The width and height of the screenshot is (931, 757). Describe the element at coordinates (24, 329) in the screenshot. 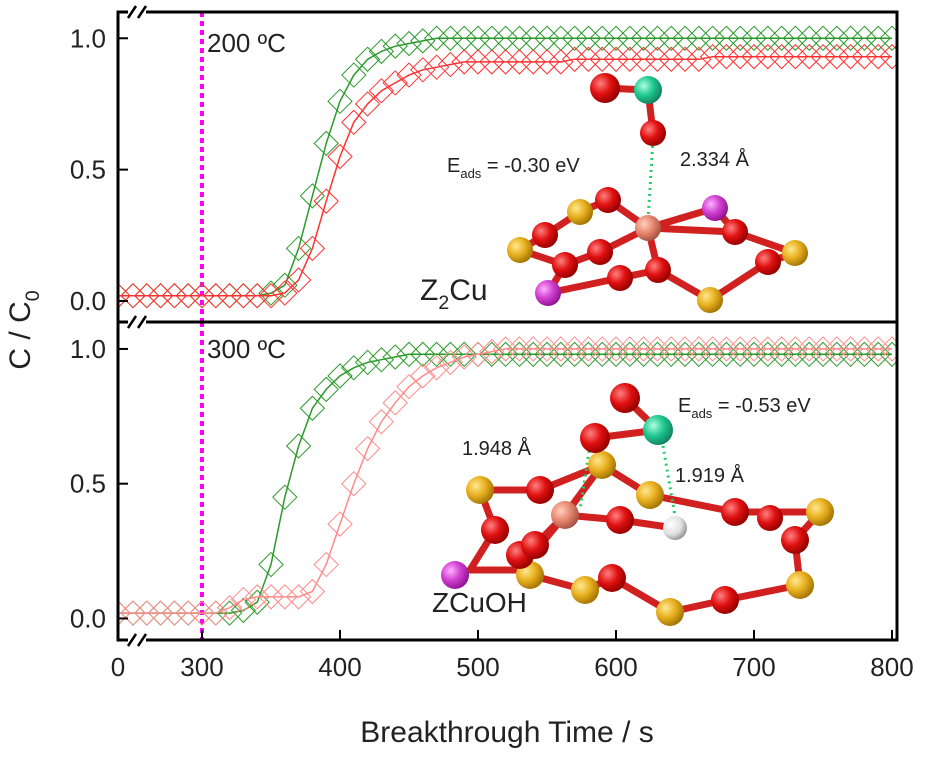

I see `y-axis-label: C / C0` at that location.